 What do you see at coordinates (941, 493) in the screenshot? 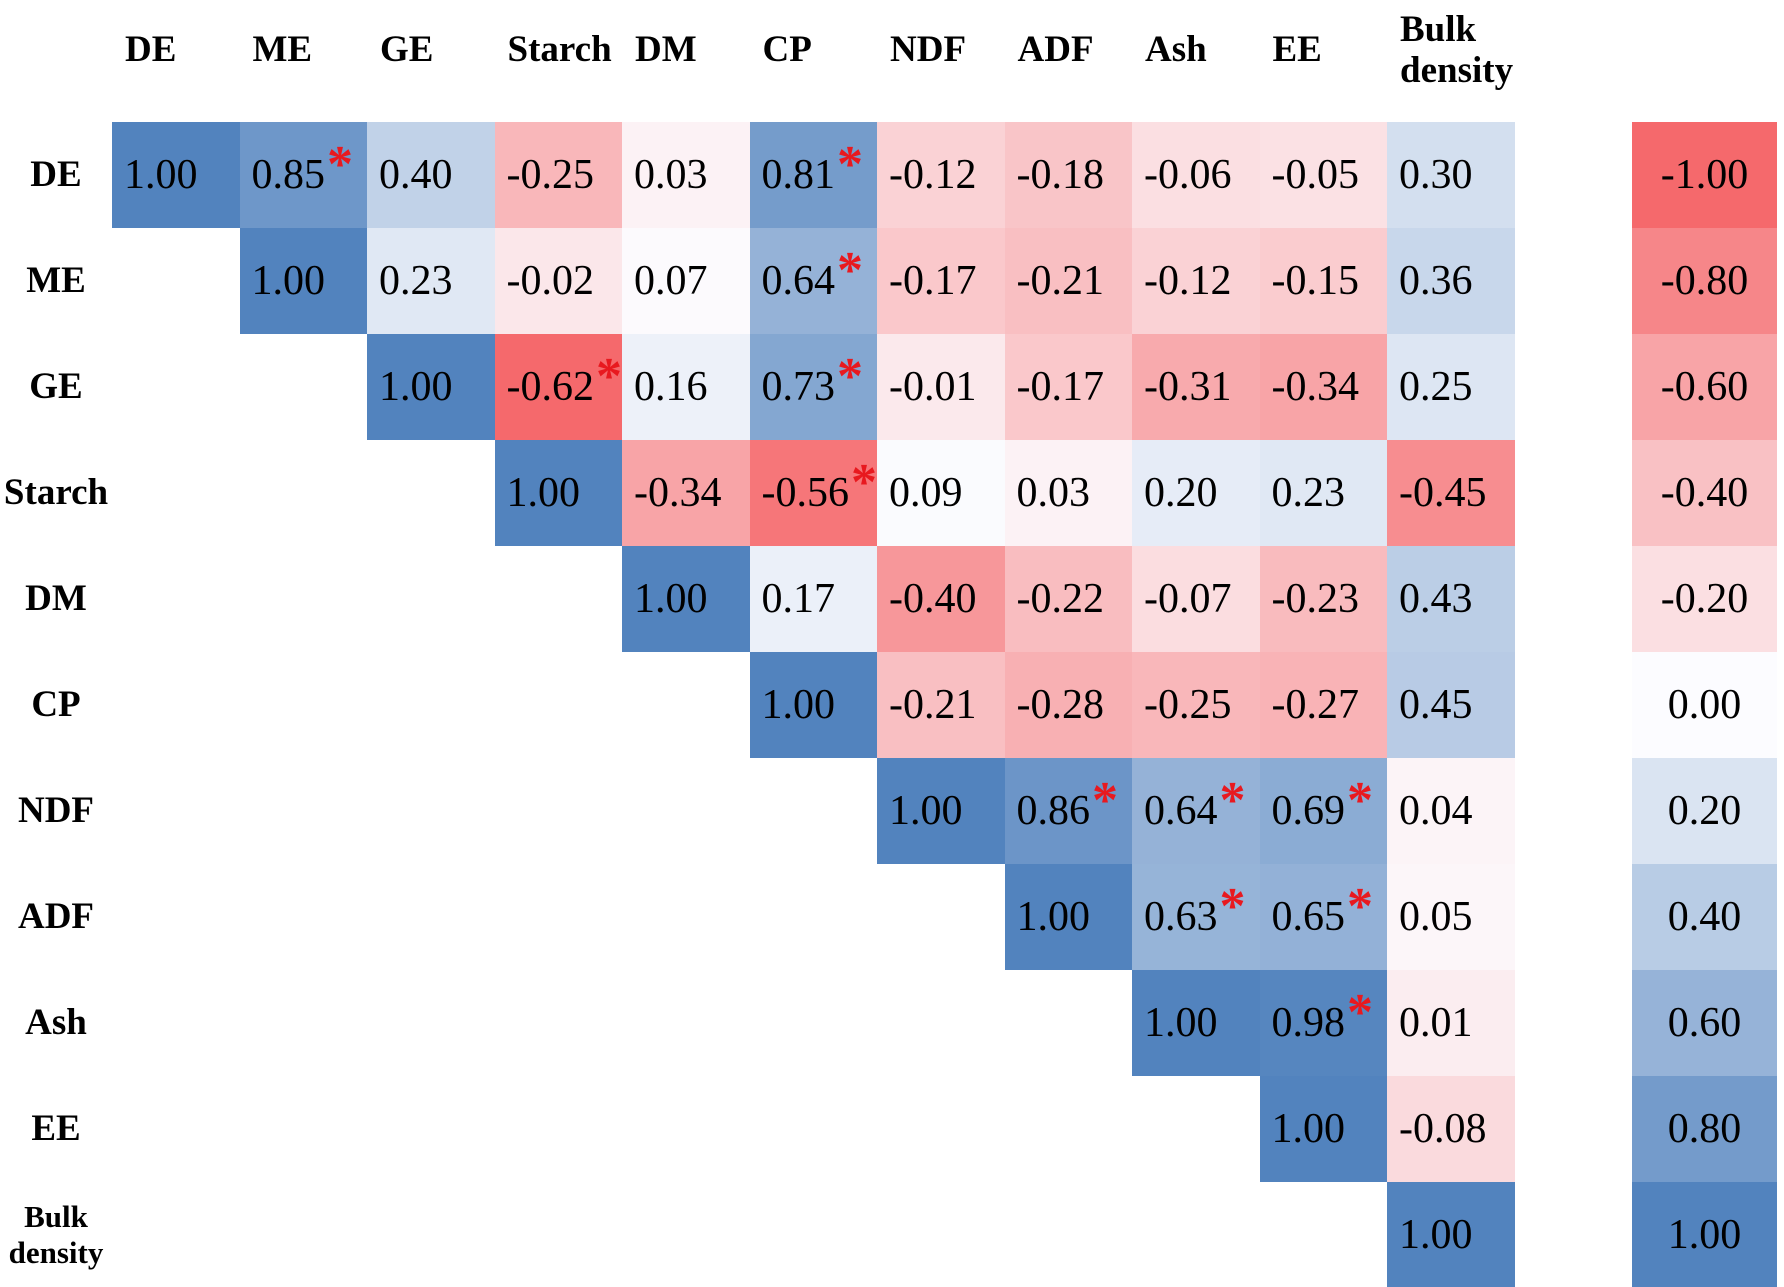
I see `matrix-cell-starch-ndf: 0.09` at bounding box center [941, 493].